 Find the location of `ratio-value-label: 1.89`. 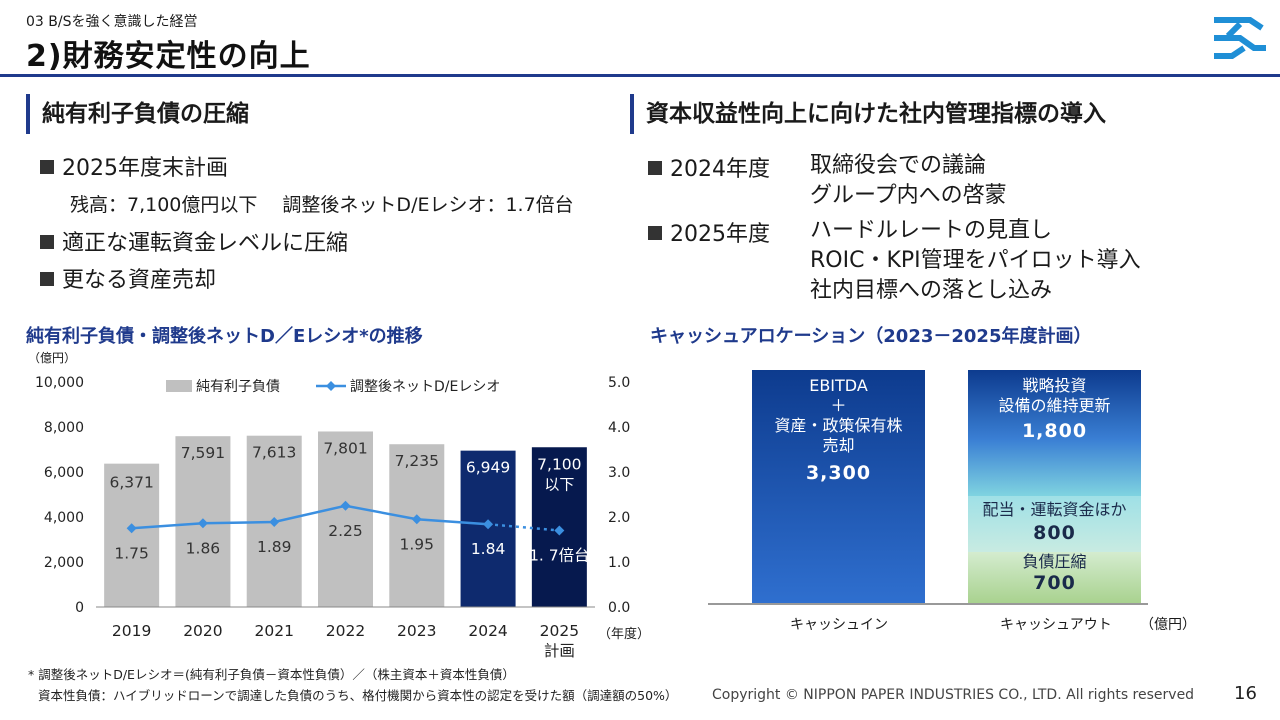

ratio-value-label: 1.89 is located at coordinates (274, 547).